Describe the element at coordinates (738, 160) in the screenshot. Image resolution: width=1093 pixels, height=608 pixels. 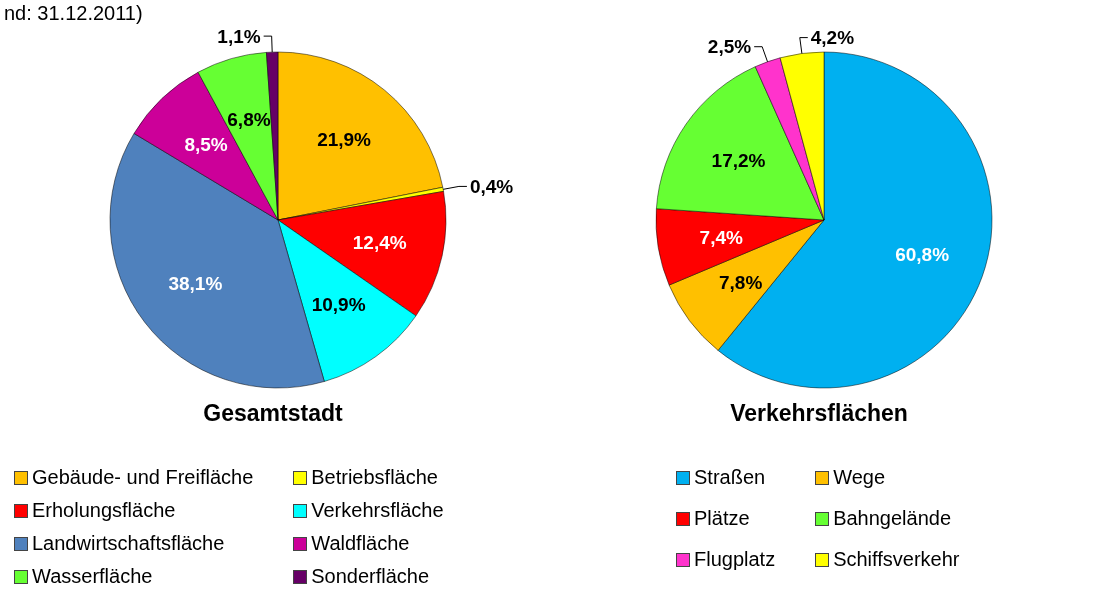
I see `data-label: 17,2%` at that location.